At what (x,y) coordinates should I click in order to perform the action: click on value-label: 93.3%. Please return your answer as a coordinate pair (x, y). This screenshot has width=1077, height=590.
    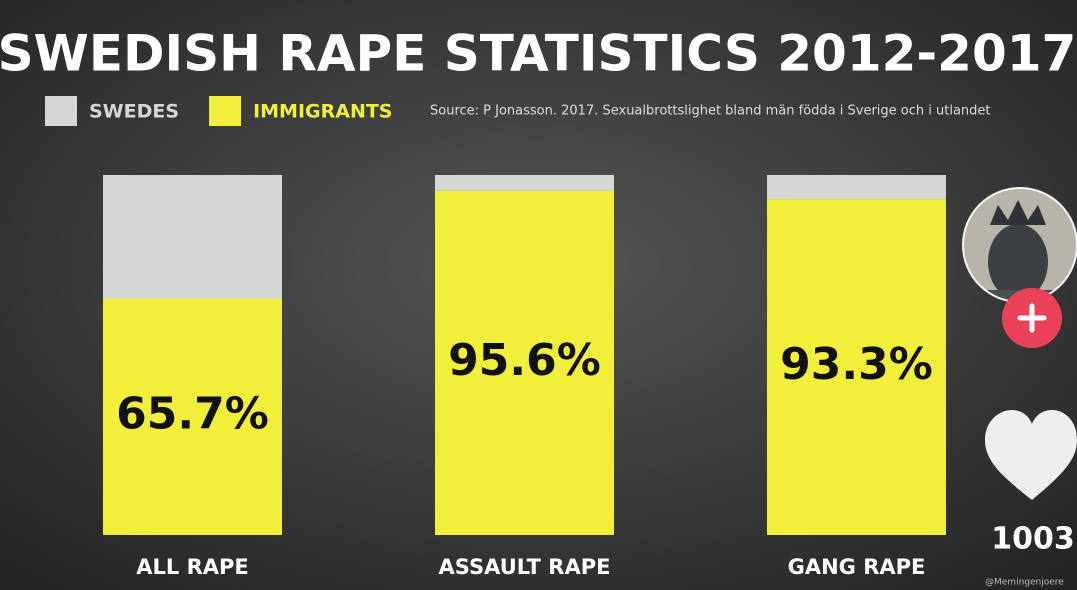
    Looking at the image, I should click on (856, 364).